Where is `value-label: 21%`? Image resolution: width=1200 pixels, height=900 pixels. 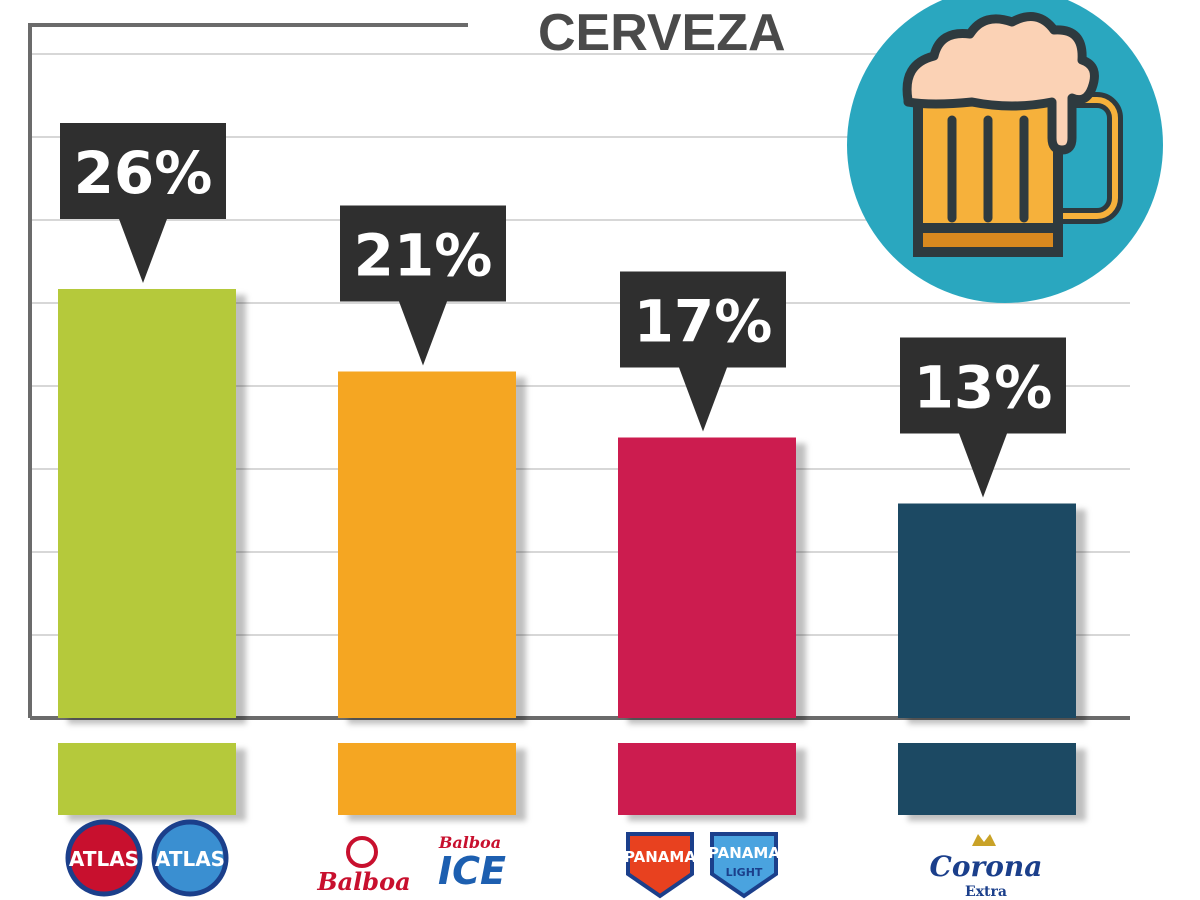
value-label: 21% is located at coordinates (423, 256).